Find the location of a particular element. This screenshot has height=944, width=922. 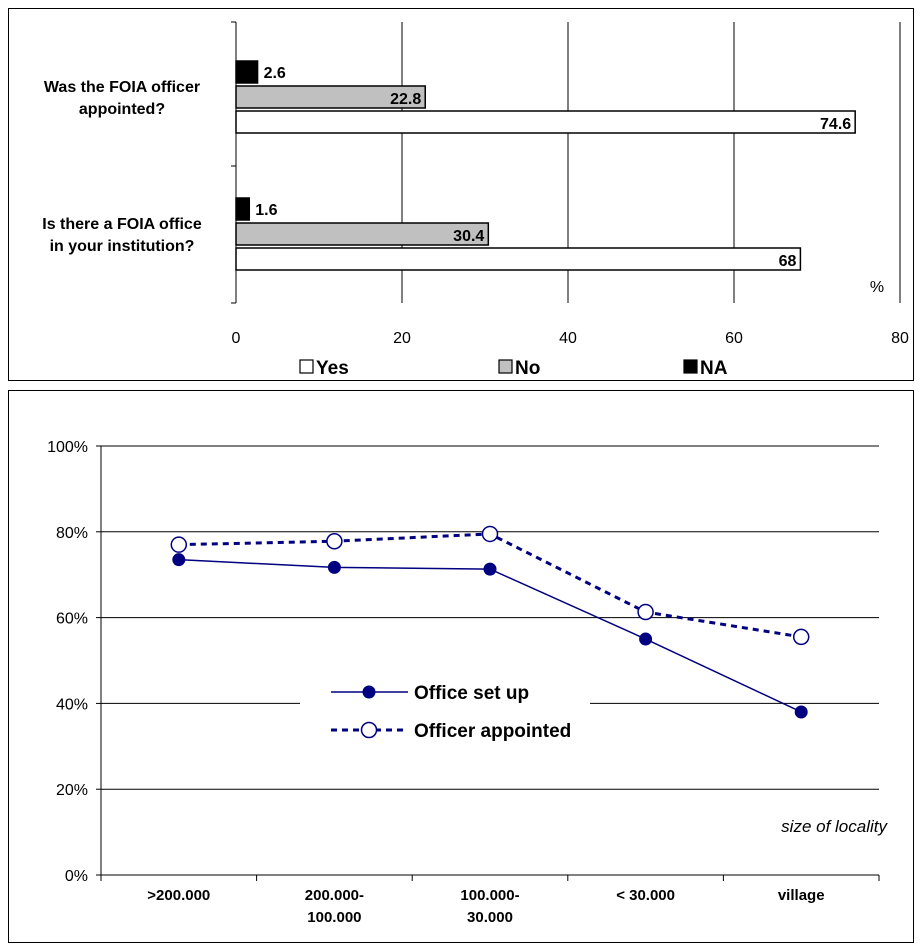

x-tick-label: 0 is located at coordinates (236, 338).